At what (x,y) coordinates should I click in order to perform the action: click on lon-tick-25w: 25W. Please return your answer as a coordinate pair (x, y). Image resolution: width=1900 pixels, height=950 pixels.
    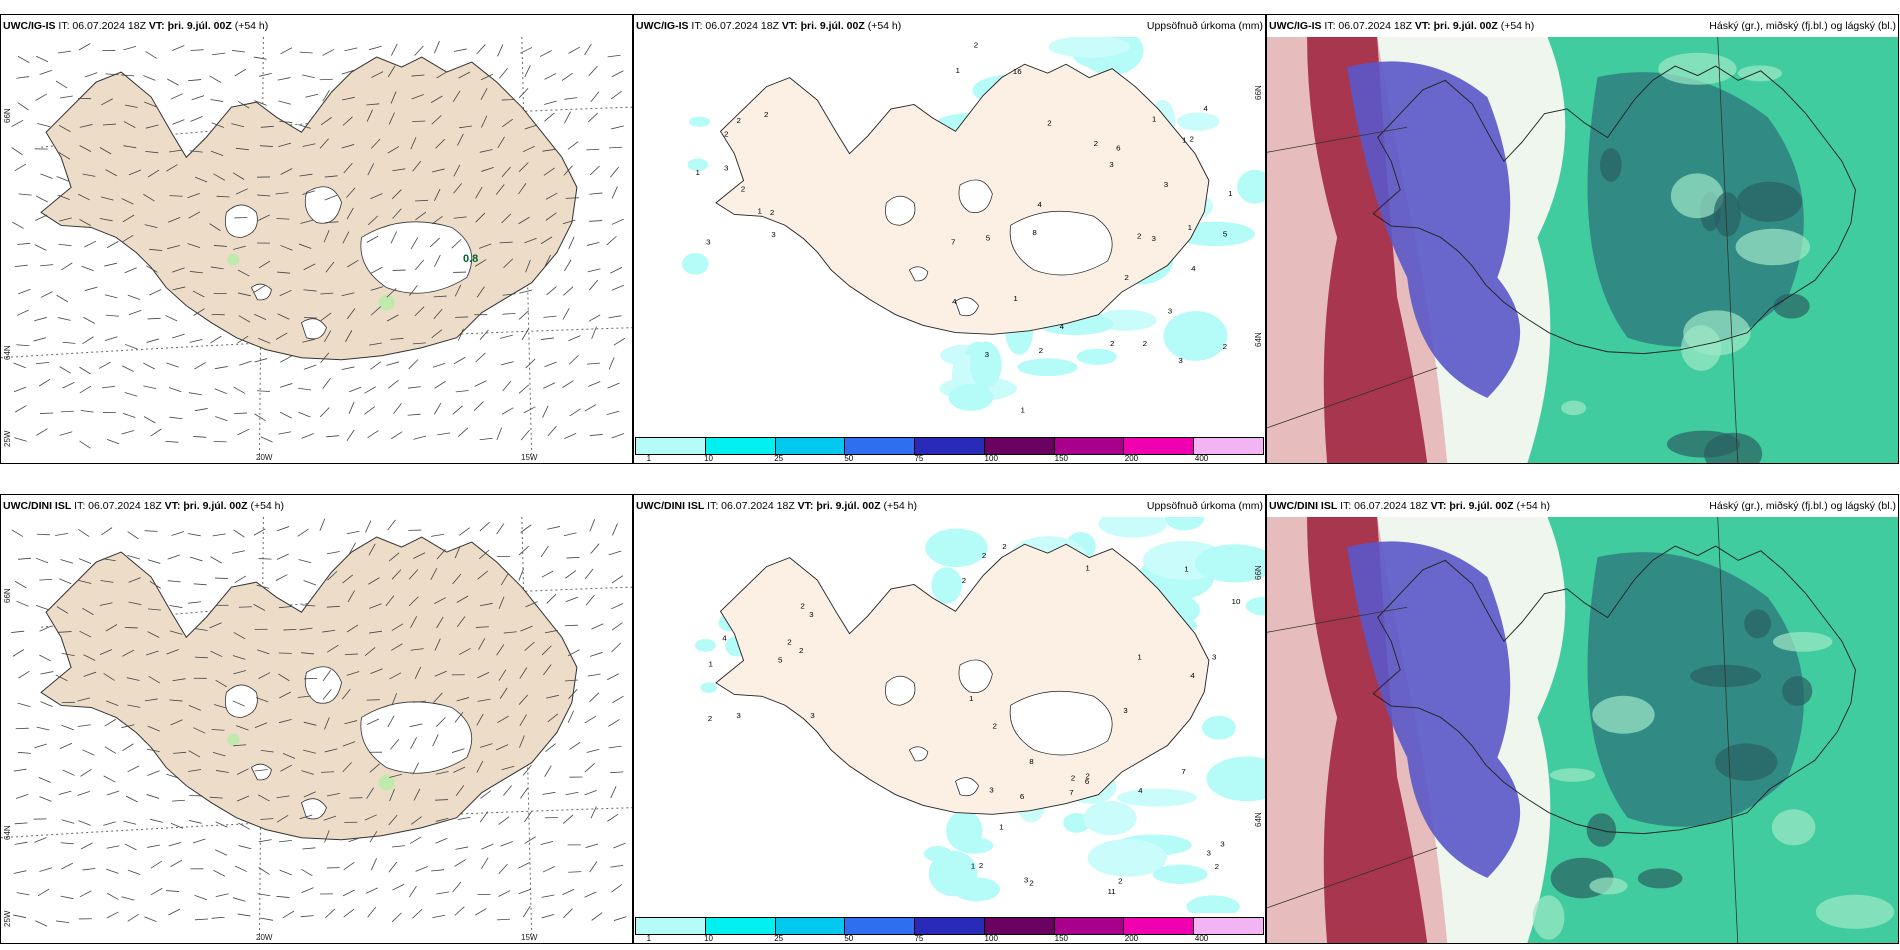
    Looking at the image, I should click on (7, 438).